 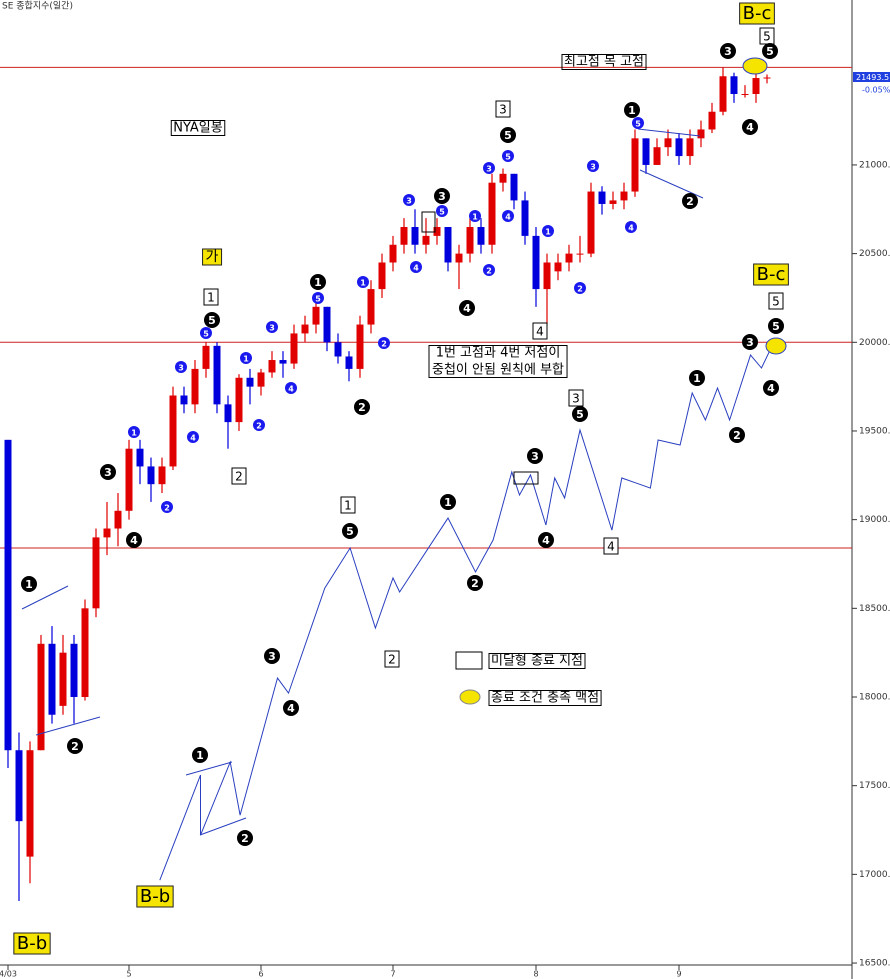 I want to click on wave-label-bg, so click(x=212, y=257).